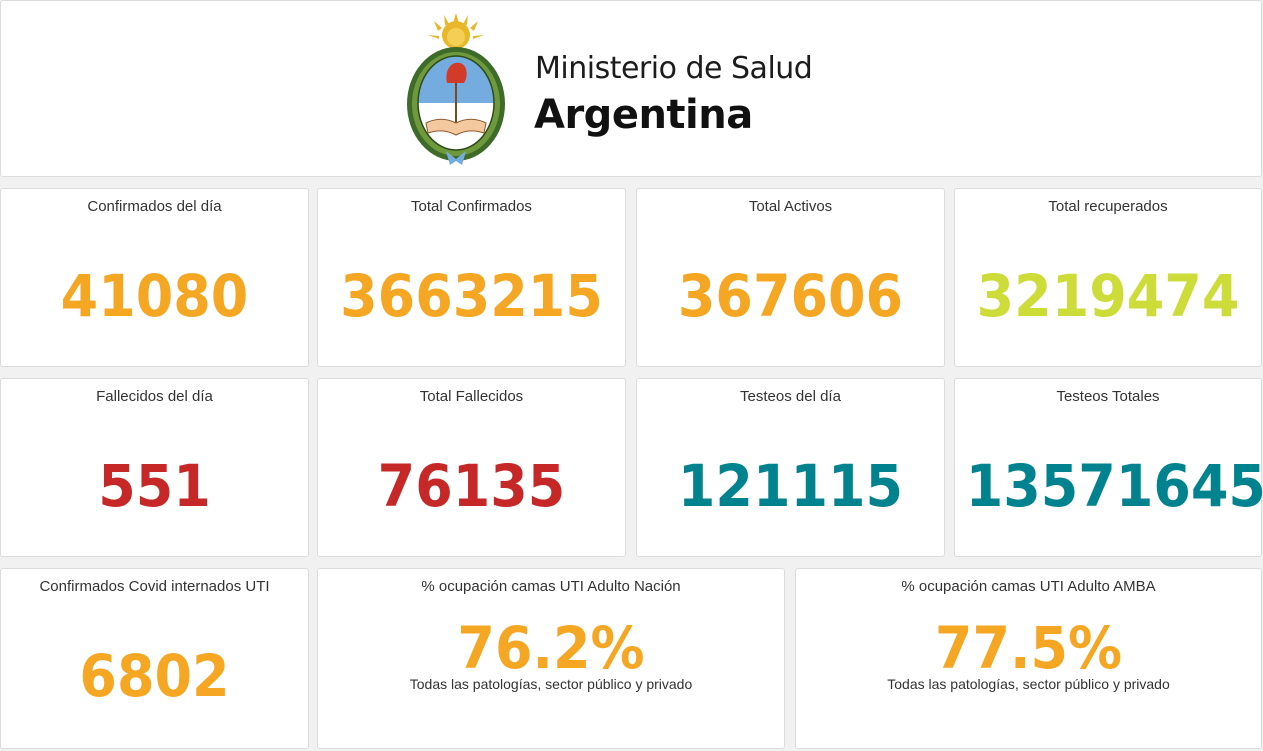 The width and height of the screenshot is (1263, 751). What do you see at coordinates (643, 115) in the screenshot?
I see `country-title: Argentina` at bounding box center [643, 115].